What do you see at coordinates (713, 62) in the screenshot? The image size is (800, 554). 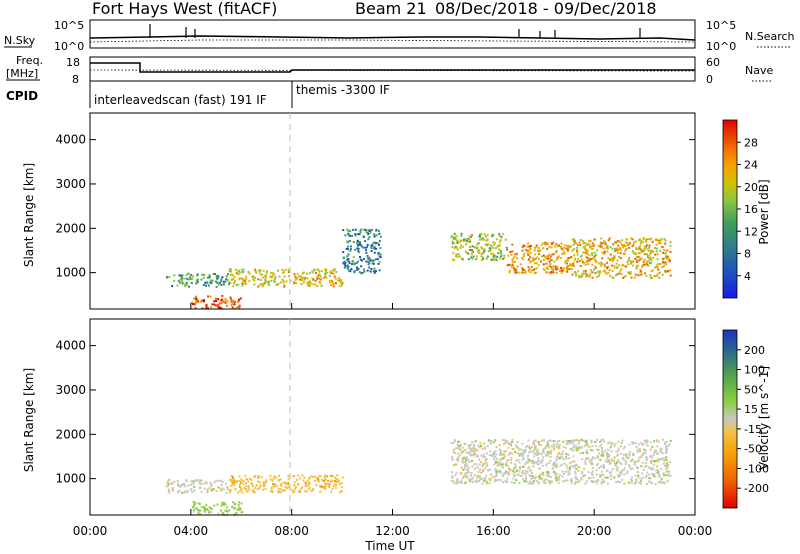 I see `nave-tick-top: 60` at bounding box center [713, 62].